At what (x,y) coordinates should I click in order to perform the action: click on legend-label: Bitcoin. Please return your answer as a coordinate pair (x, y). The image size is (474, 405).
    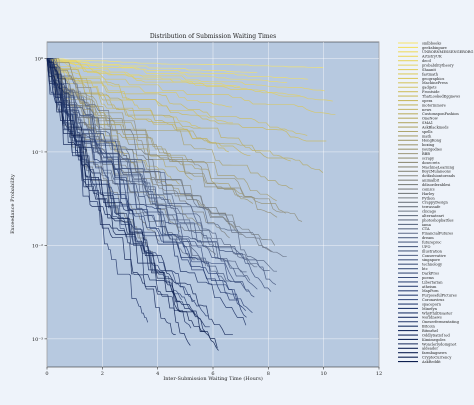
    Looking at the image, I should click on (429, 327).